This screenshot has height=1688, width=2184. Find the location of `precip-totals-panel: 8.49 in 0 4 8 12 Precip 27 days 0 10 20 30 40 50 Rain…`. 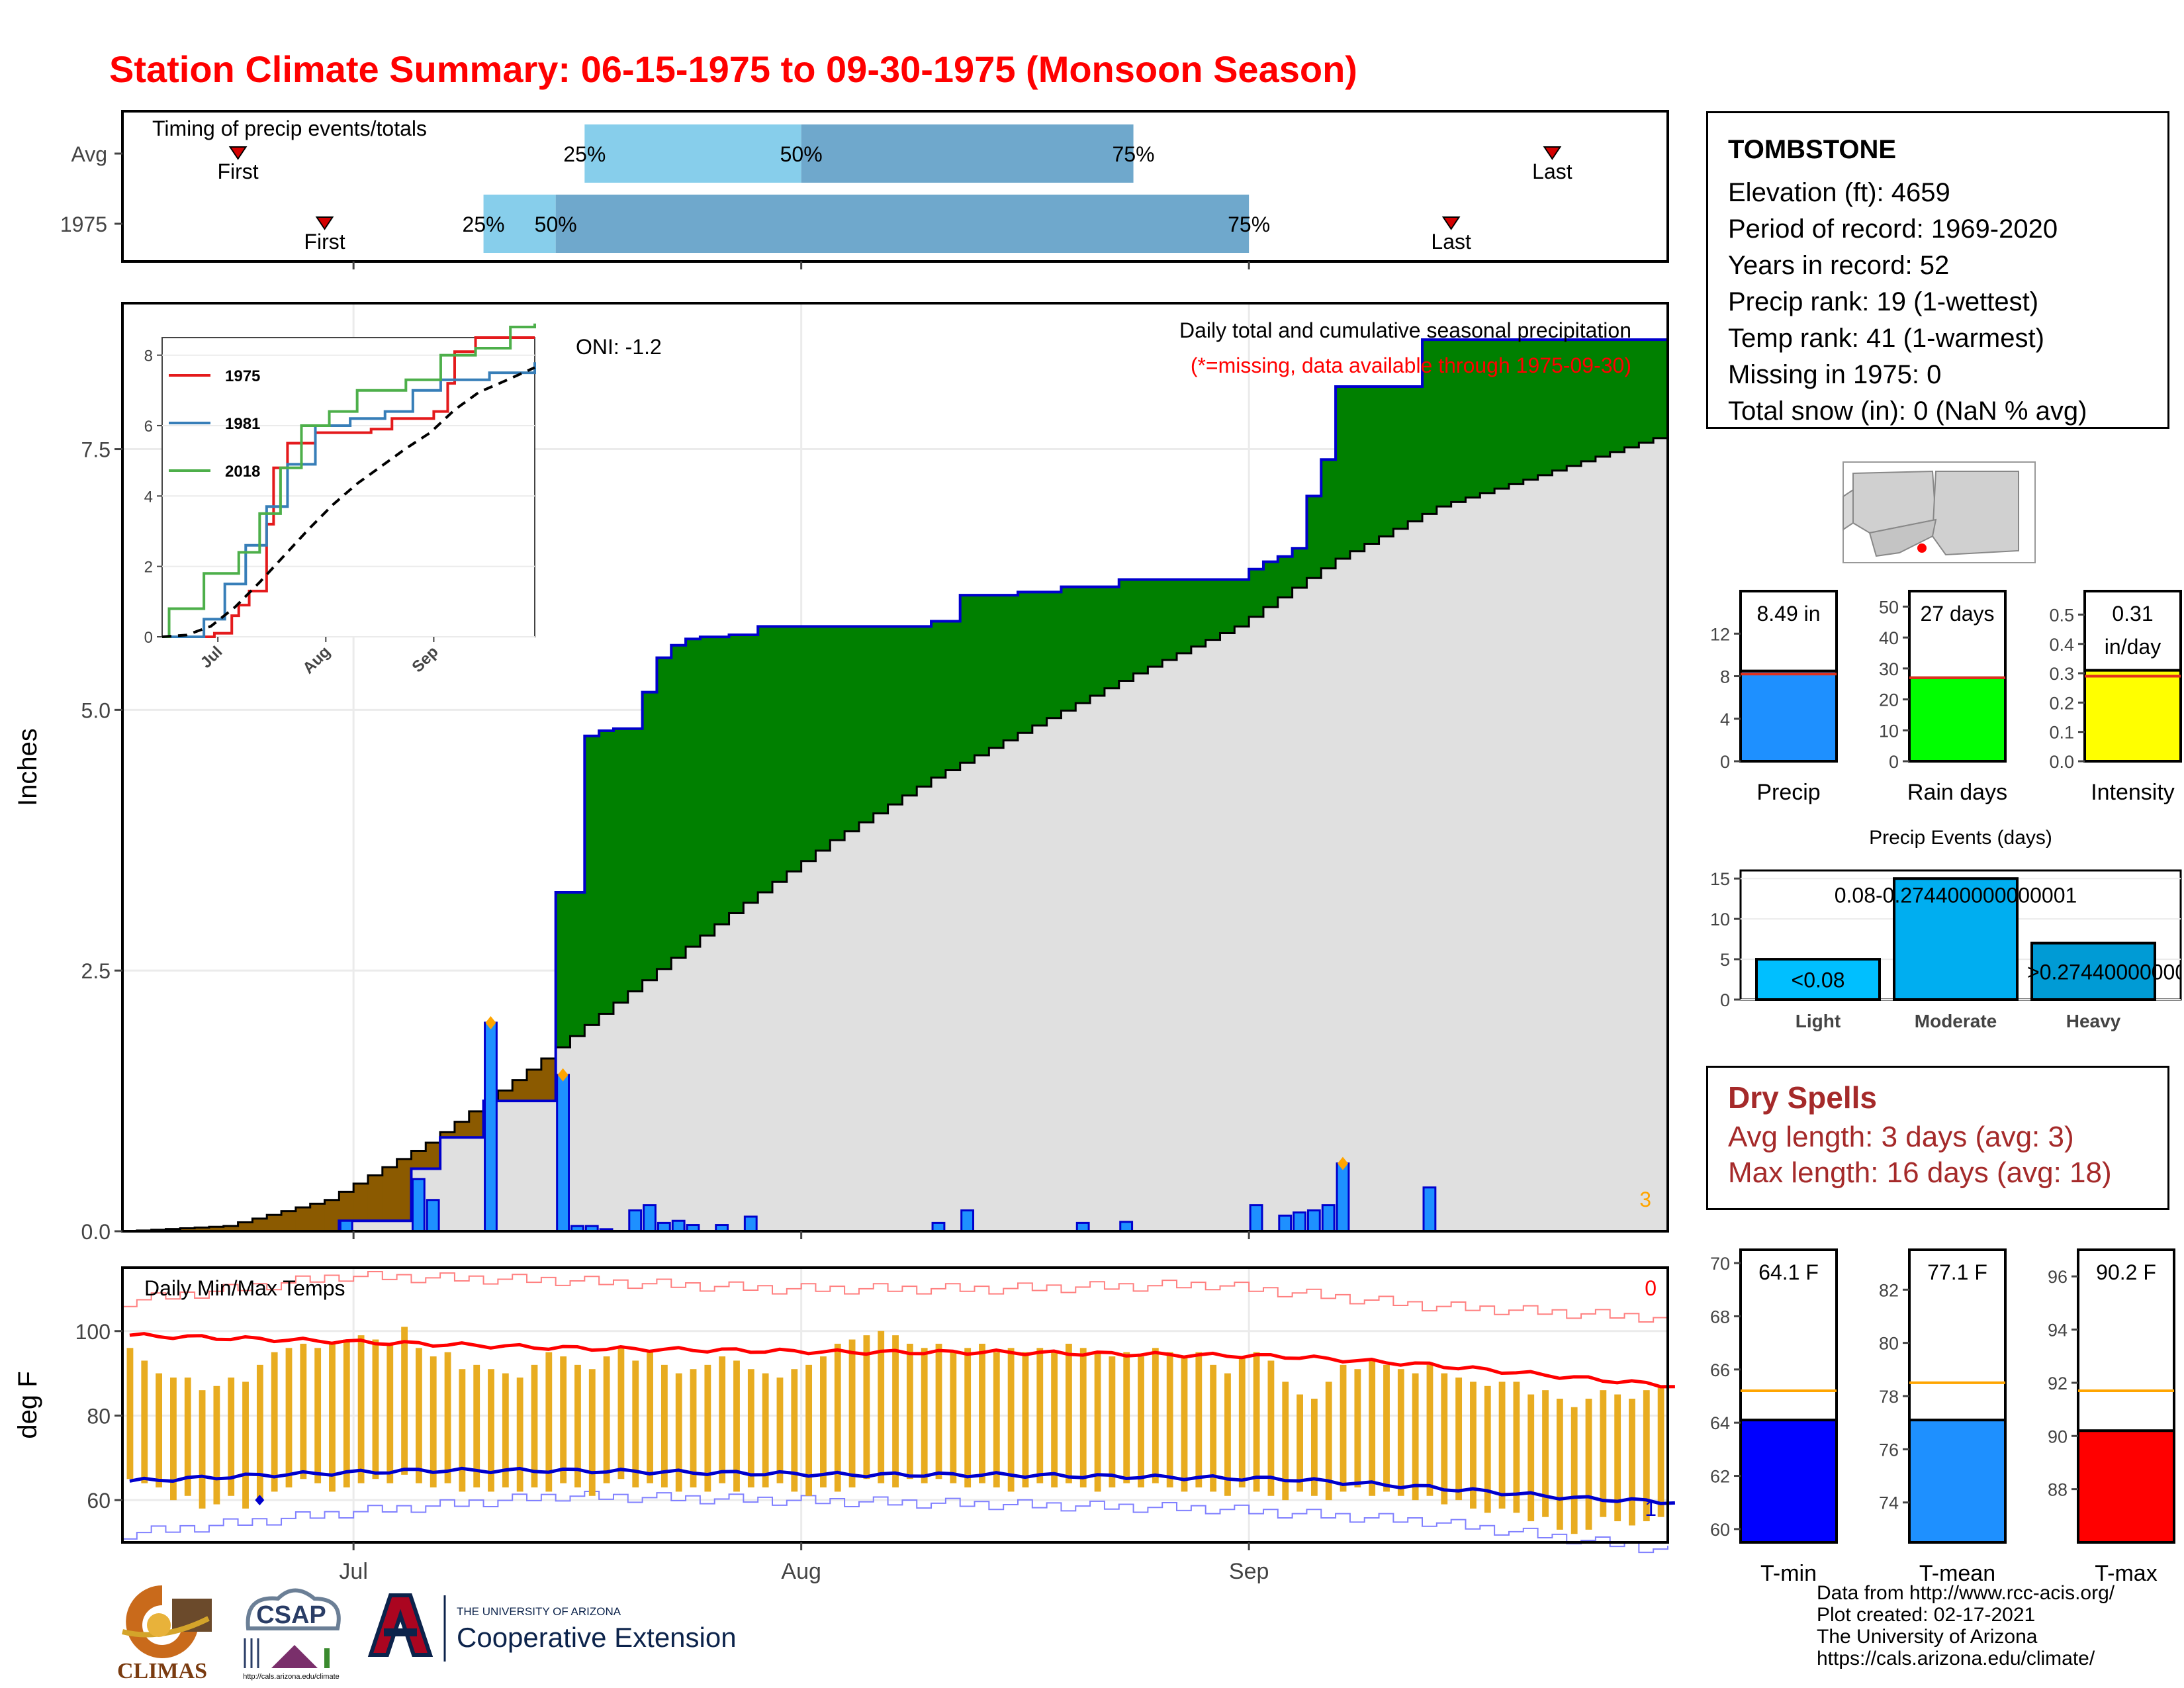

precip-totals-panel: 8.49 in 0 4 8 12 Precip 27 days 0 10 20 30 40 50 Rain… is located at coordinates (1946, 697).